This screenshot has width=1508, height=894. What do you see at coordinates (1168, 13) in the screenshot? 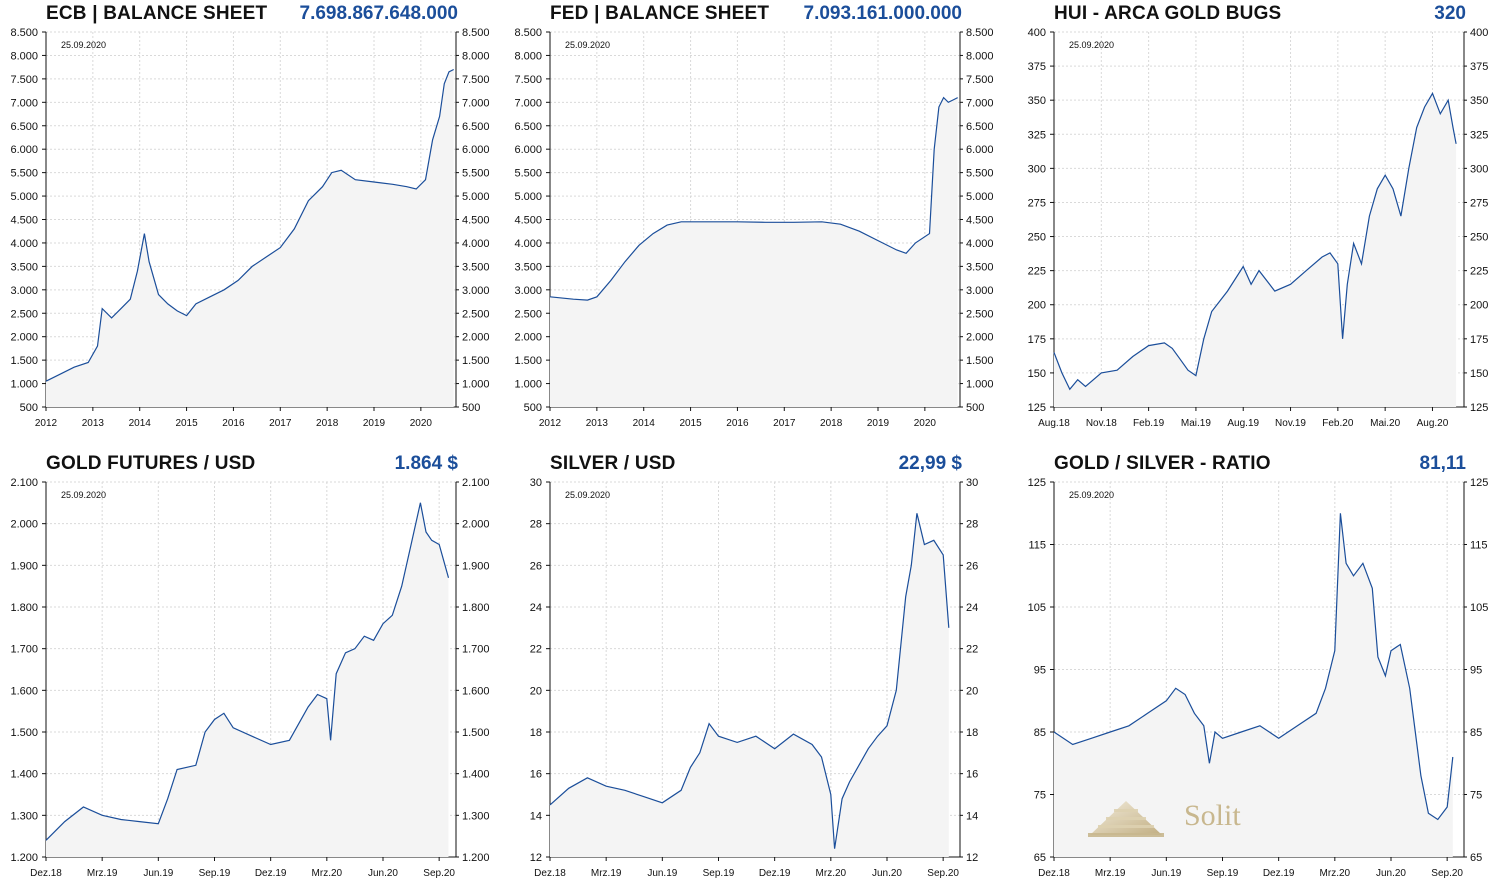
I see `chart-title: HUI - ARCA GOLD BUGS` at bounding box center [1168, 13].